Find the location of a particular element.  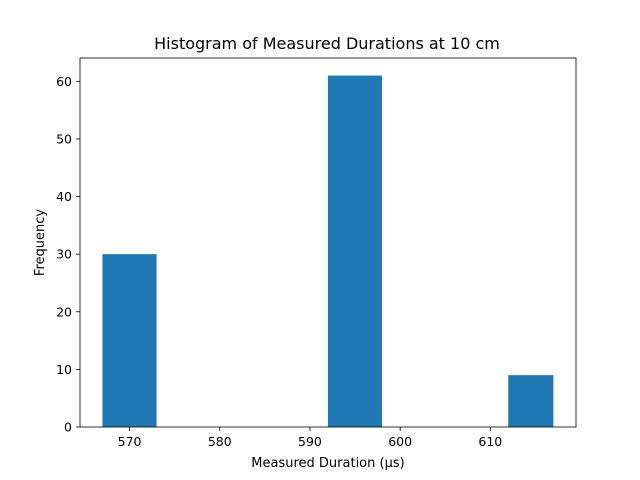

y-tick-label: 0 is located at coordinates (68, 427).